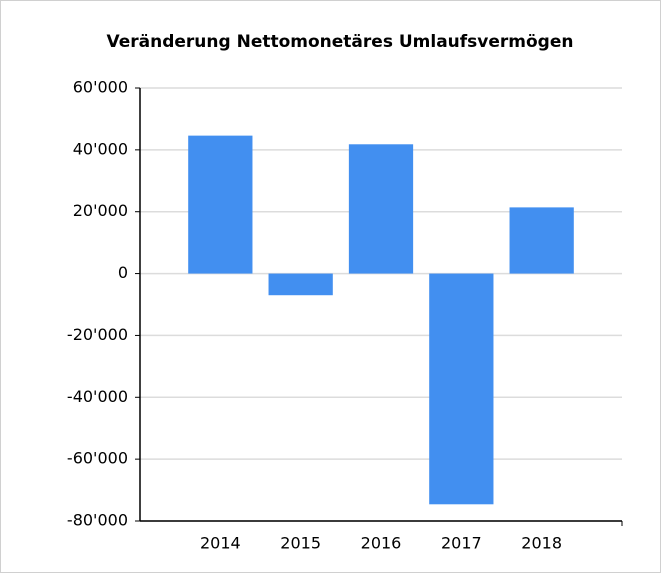  Describe the element at coordinates (97, 520) in the screenshot. I see `y-tick-label: -80'000` at that location.